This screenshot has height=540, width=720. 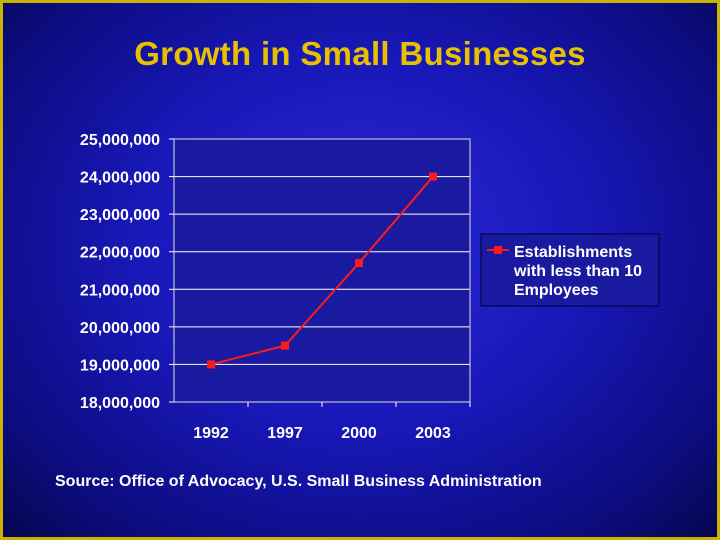 I want to click on chart-title: Growth in Small Businesses, so click(x=360, y=53).